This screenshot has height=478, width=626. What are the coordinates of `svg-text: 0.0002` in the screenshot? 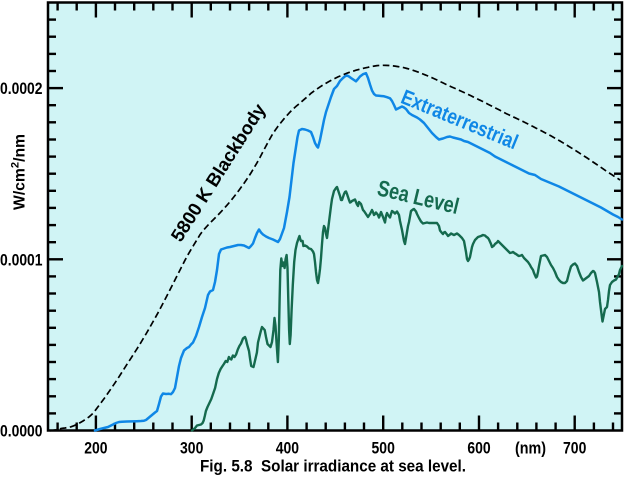 It's located at (21, 89).